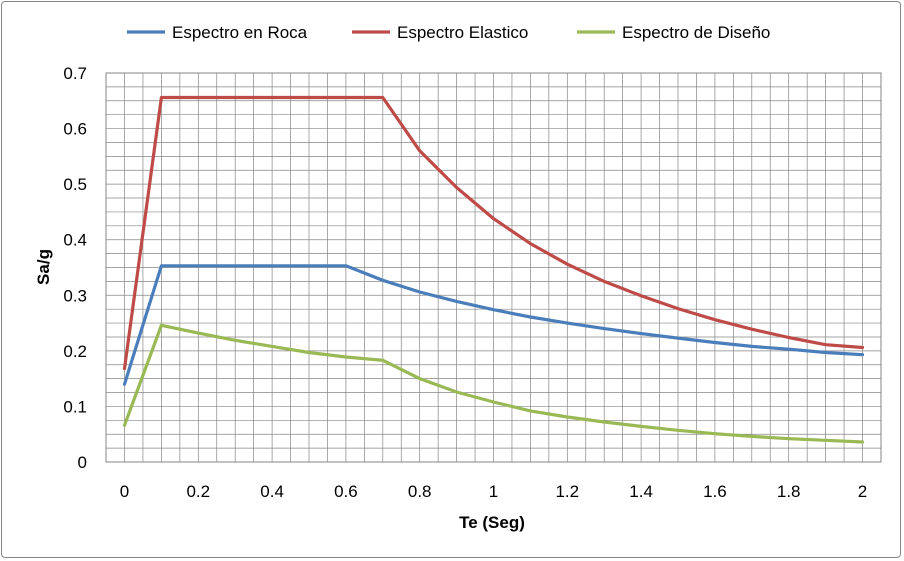  Describe the element at coordinates (462, 32) in the screenshot. I see `legend-label: Espectro Elastico` at that location.